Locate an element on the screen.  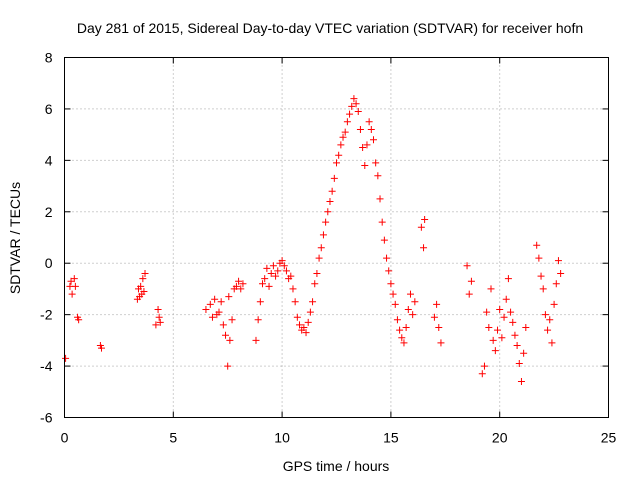
x-tick-label: 25 is located at coordinates (609, 438).